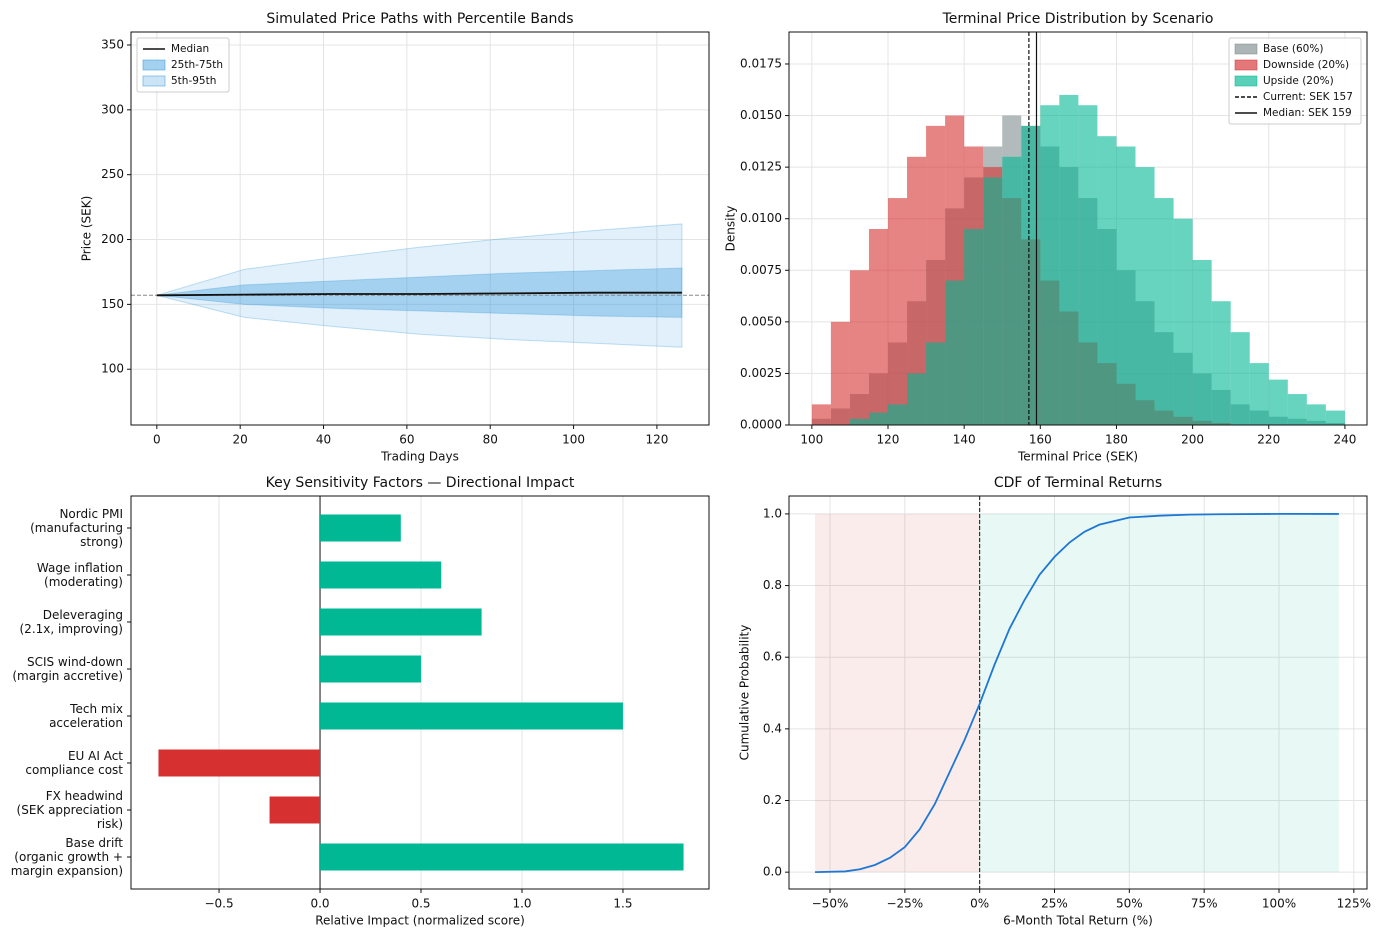  What do you see at coordinates (490, 440) in the screenshot?
I see `x-tick-label: 80` at bounding box center [490, 440].